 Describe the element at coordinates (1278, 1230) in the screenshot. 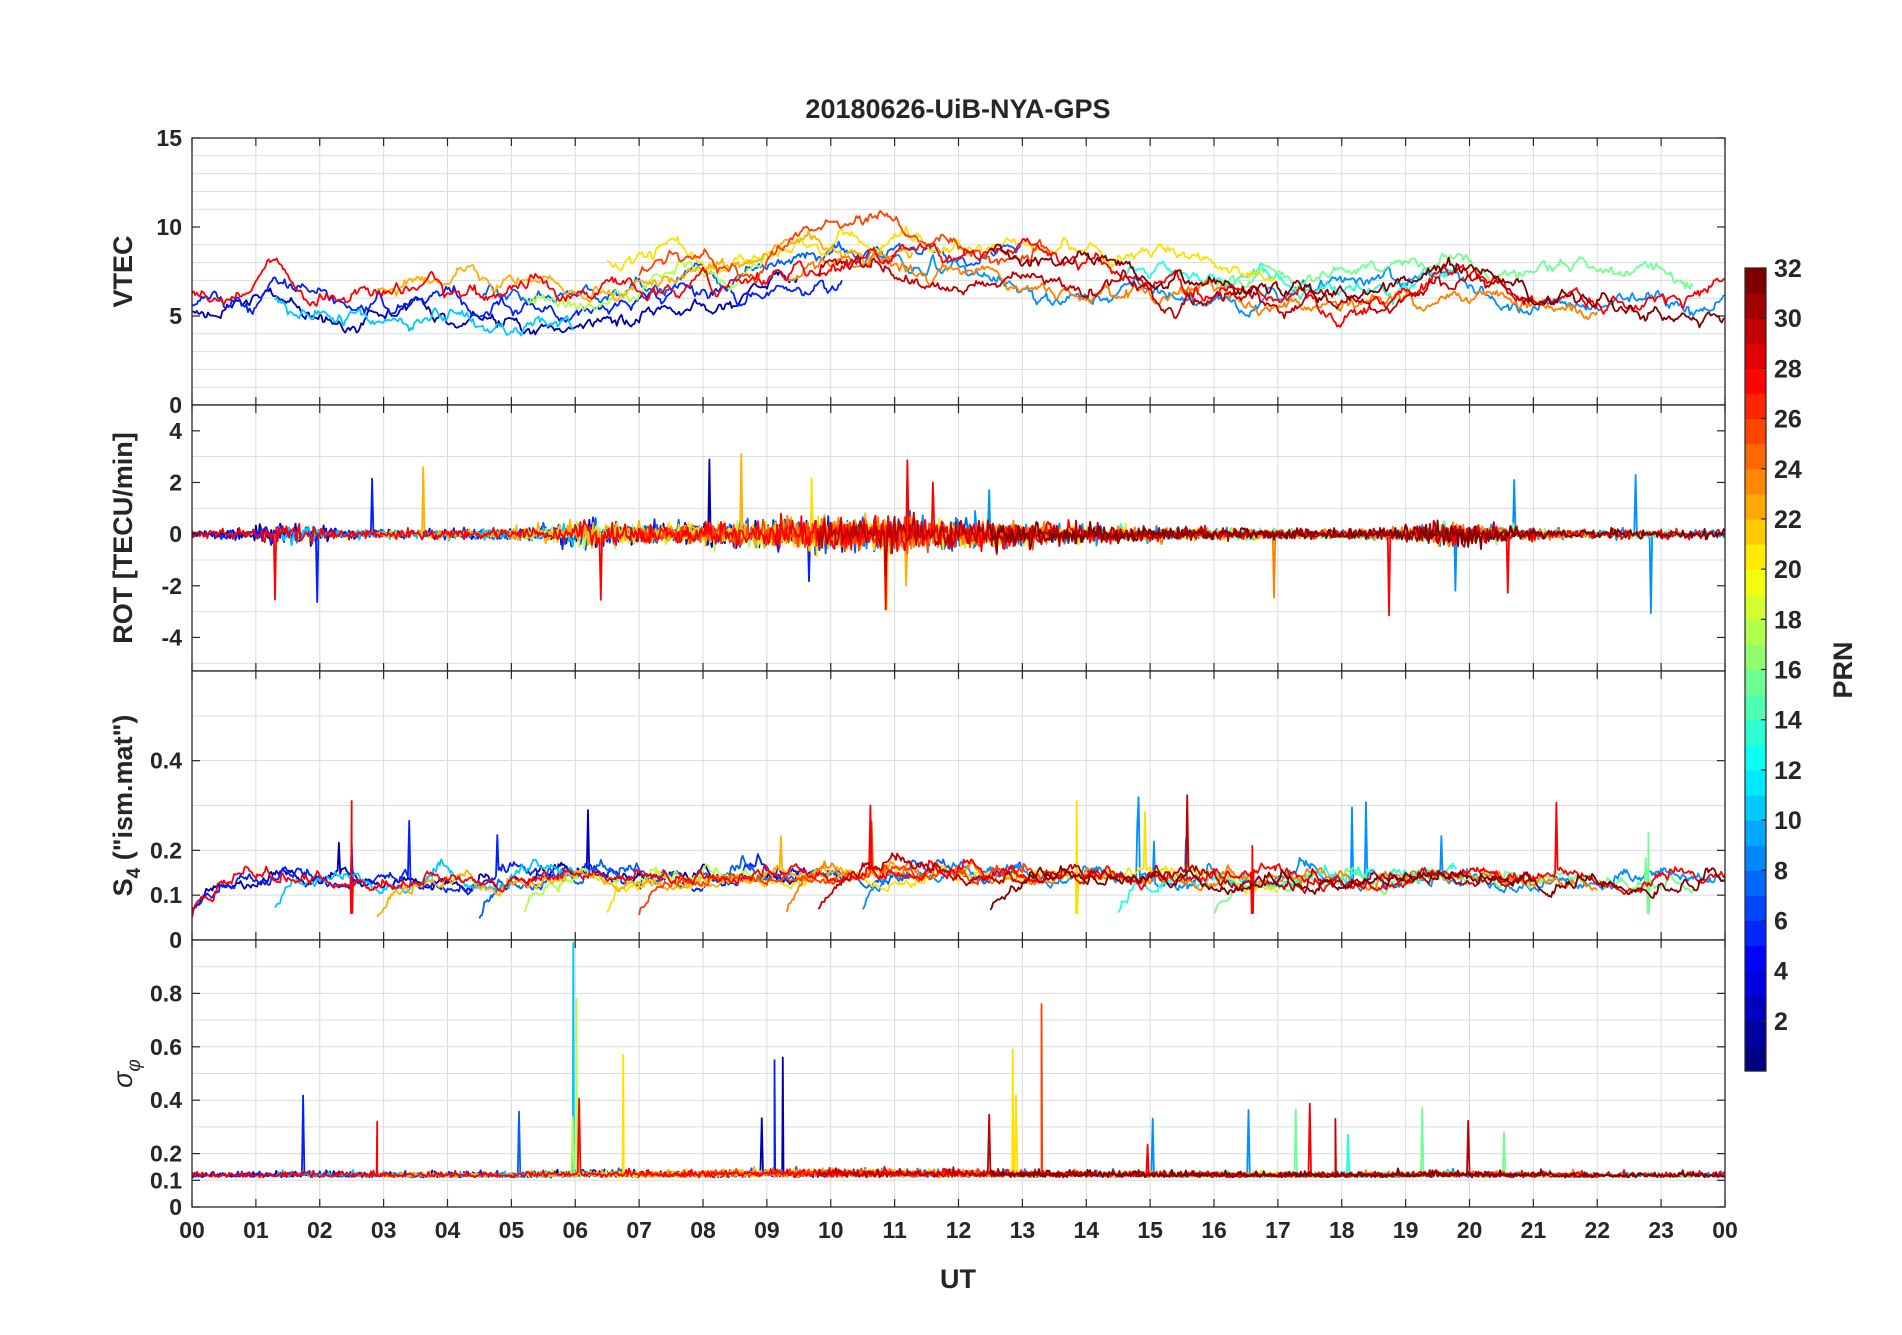

I see `x-tick-label: 17` at that location.